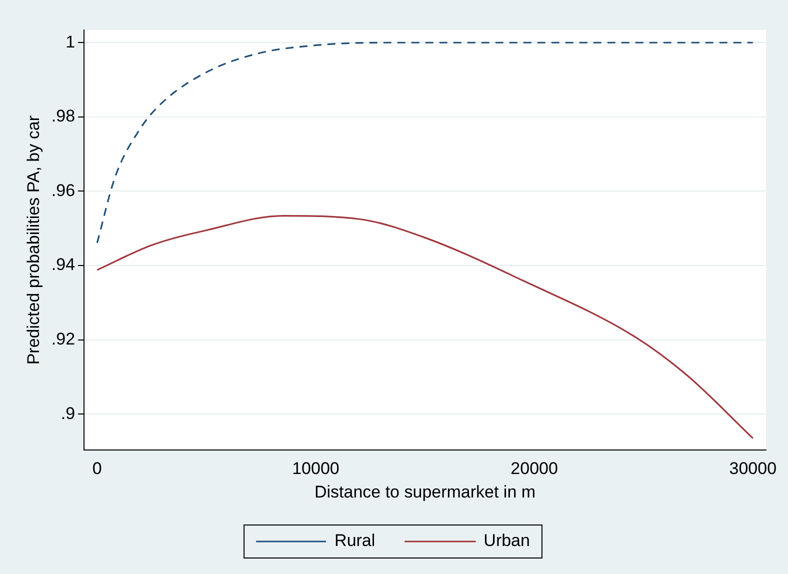  Describe the element at coordinates (507, 540) in the screenshot. I see `legend-label: Urban` at that location.